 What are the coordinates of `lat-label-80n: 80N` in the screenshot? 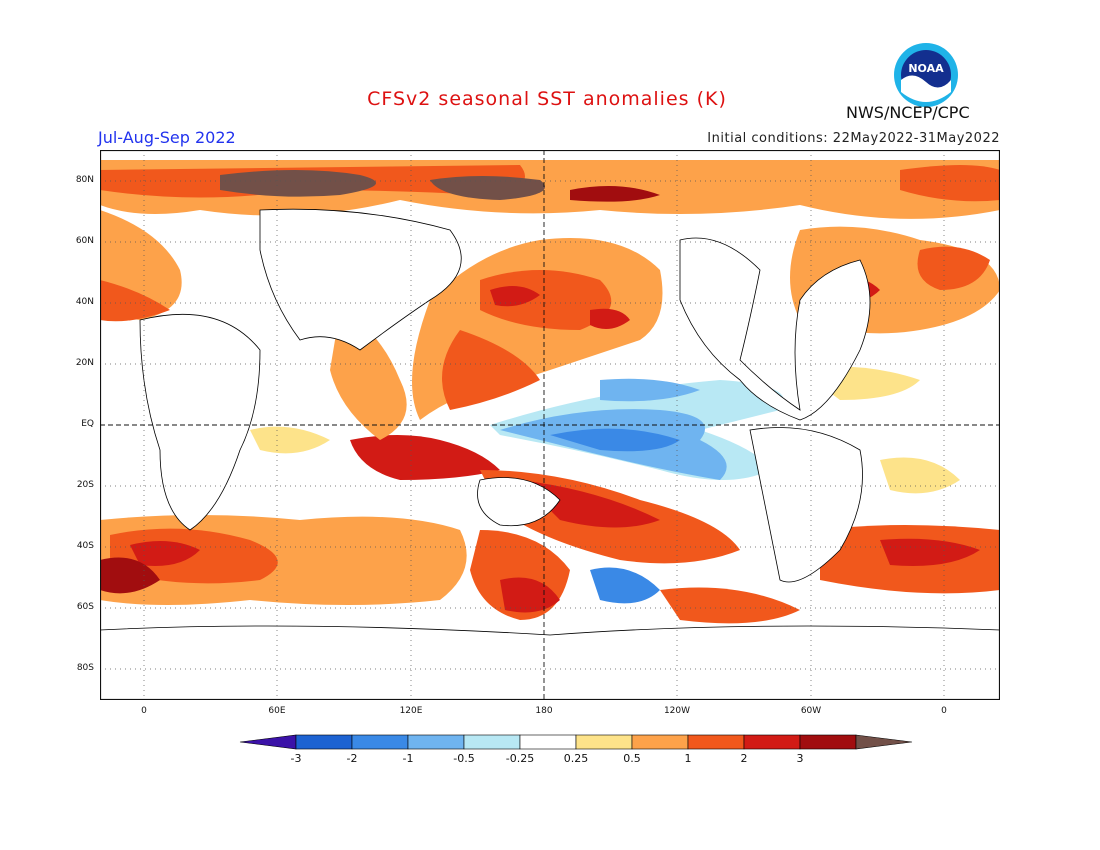 It's located at (84, 180).